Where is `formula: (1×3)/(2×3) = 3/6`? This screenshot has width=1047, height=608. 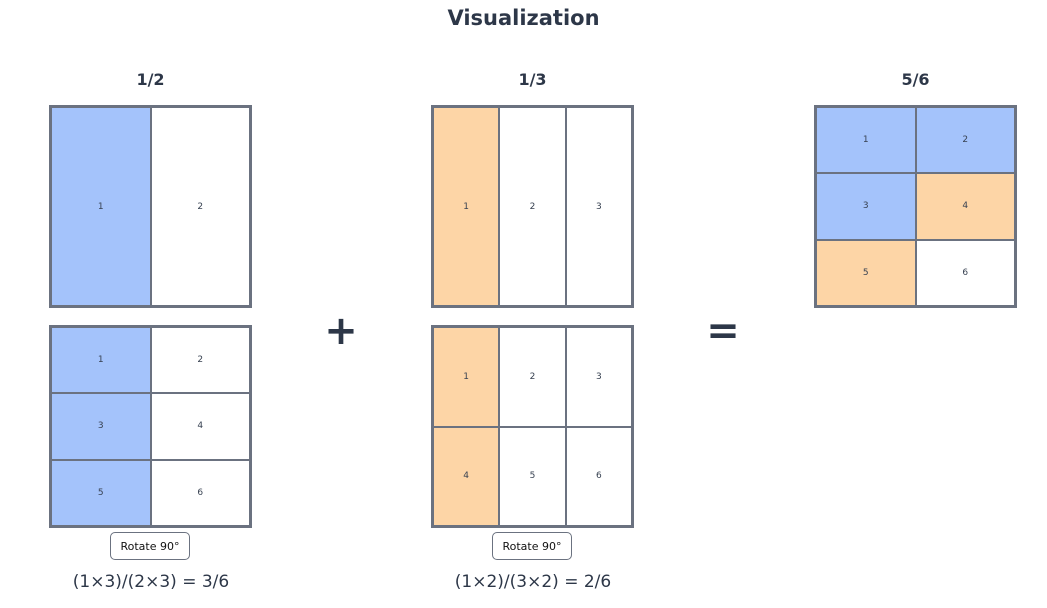
formula: (1×3)/(2×3) = 3/6 is located at coordinates (151, 582).